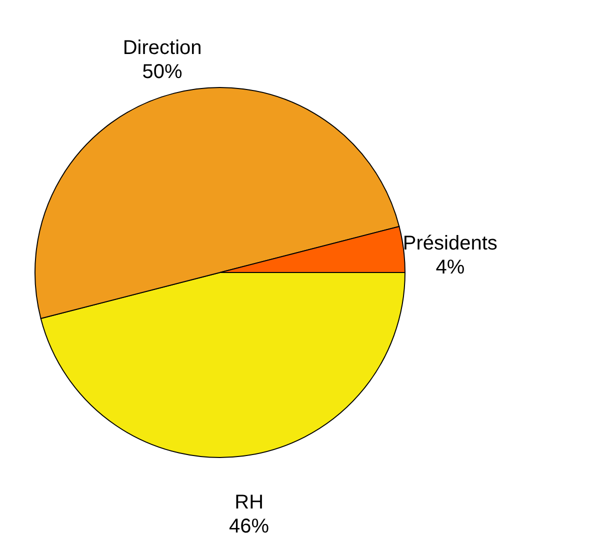 The width and height of the screenshot is (599, 545). I want to click on data-label: 4%, so click(450, 267).